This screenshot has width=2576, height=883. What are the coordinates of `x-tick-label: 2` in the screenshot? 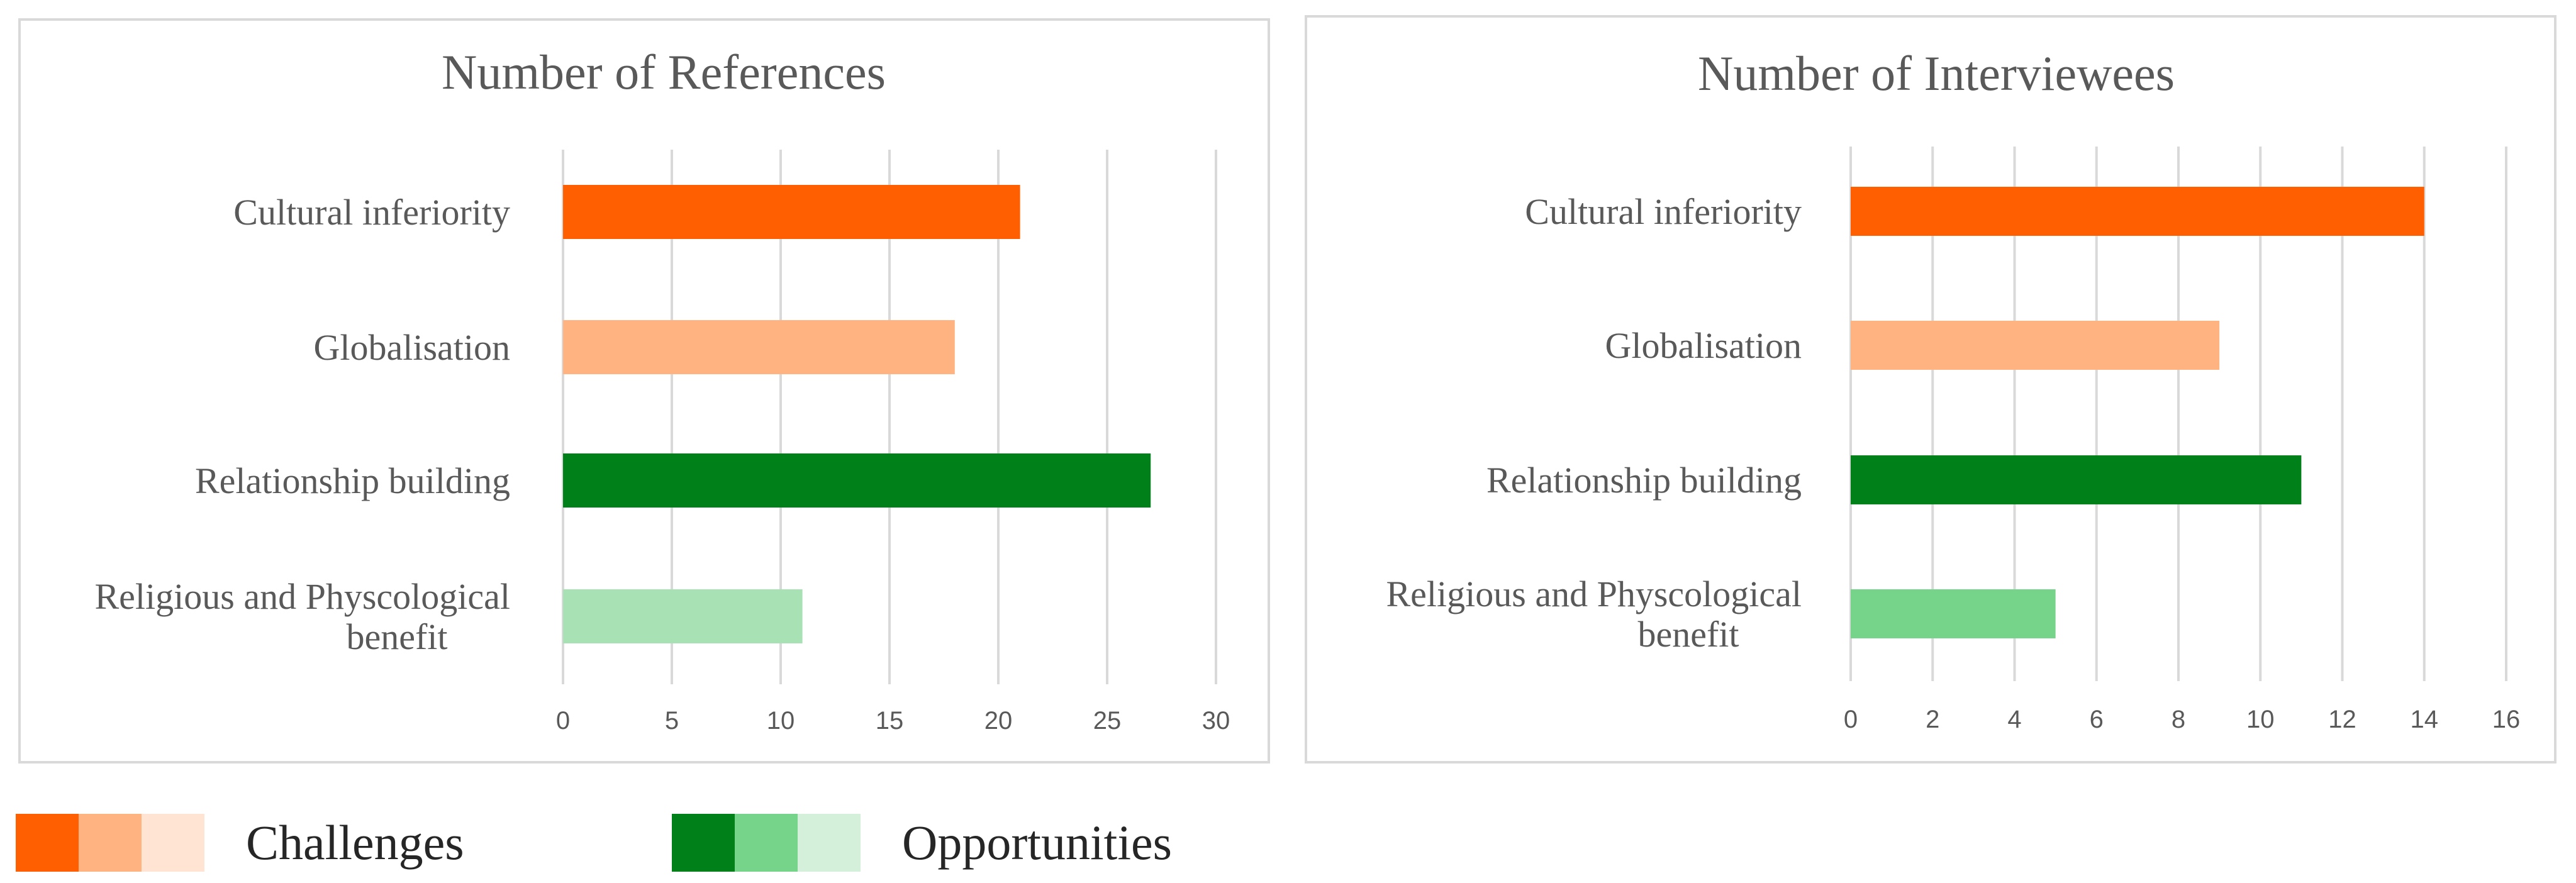 It's located at (1932, 719).